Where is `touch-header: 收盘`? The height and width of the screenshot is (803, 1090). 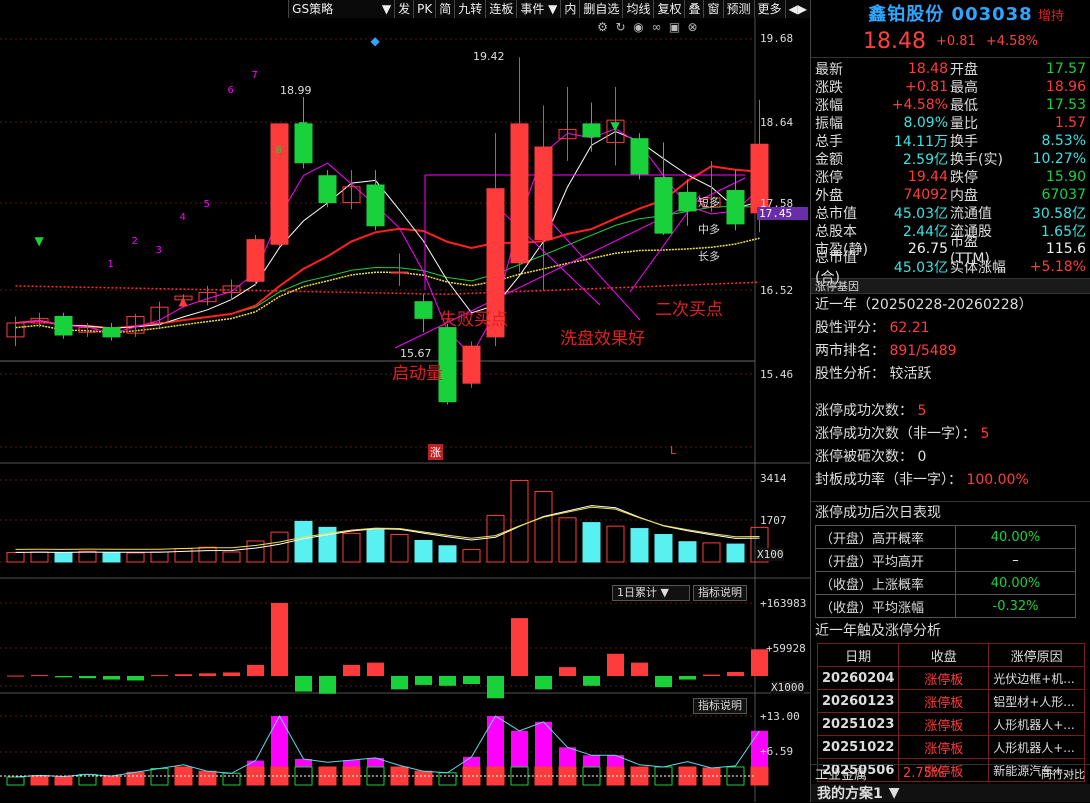
touch-header: 收盘 is located at coordinates (944, 655).